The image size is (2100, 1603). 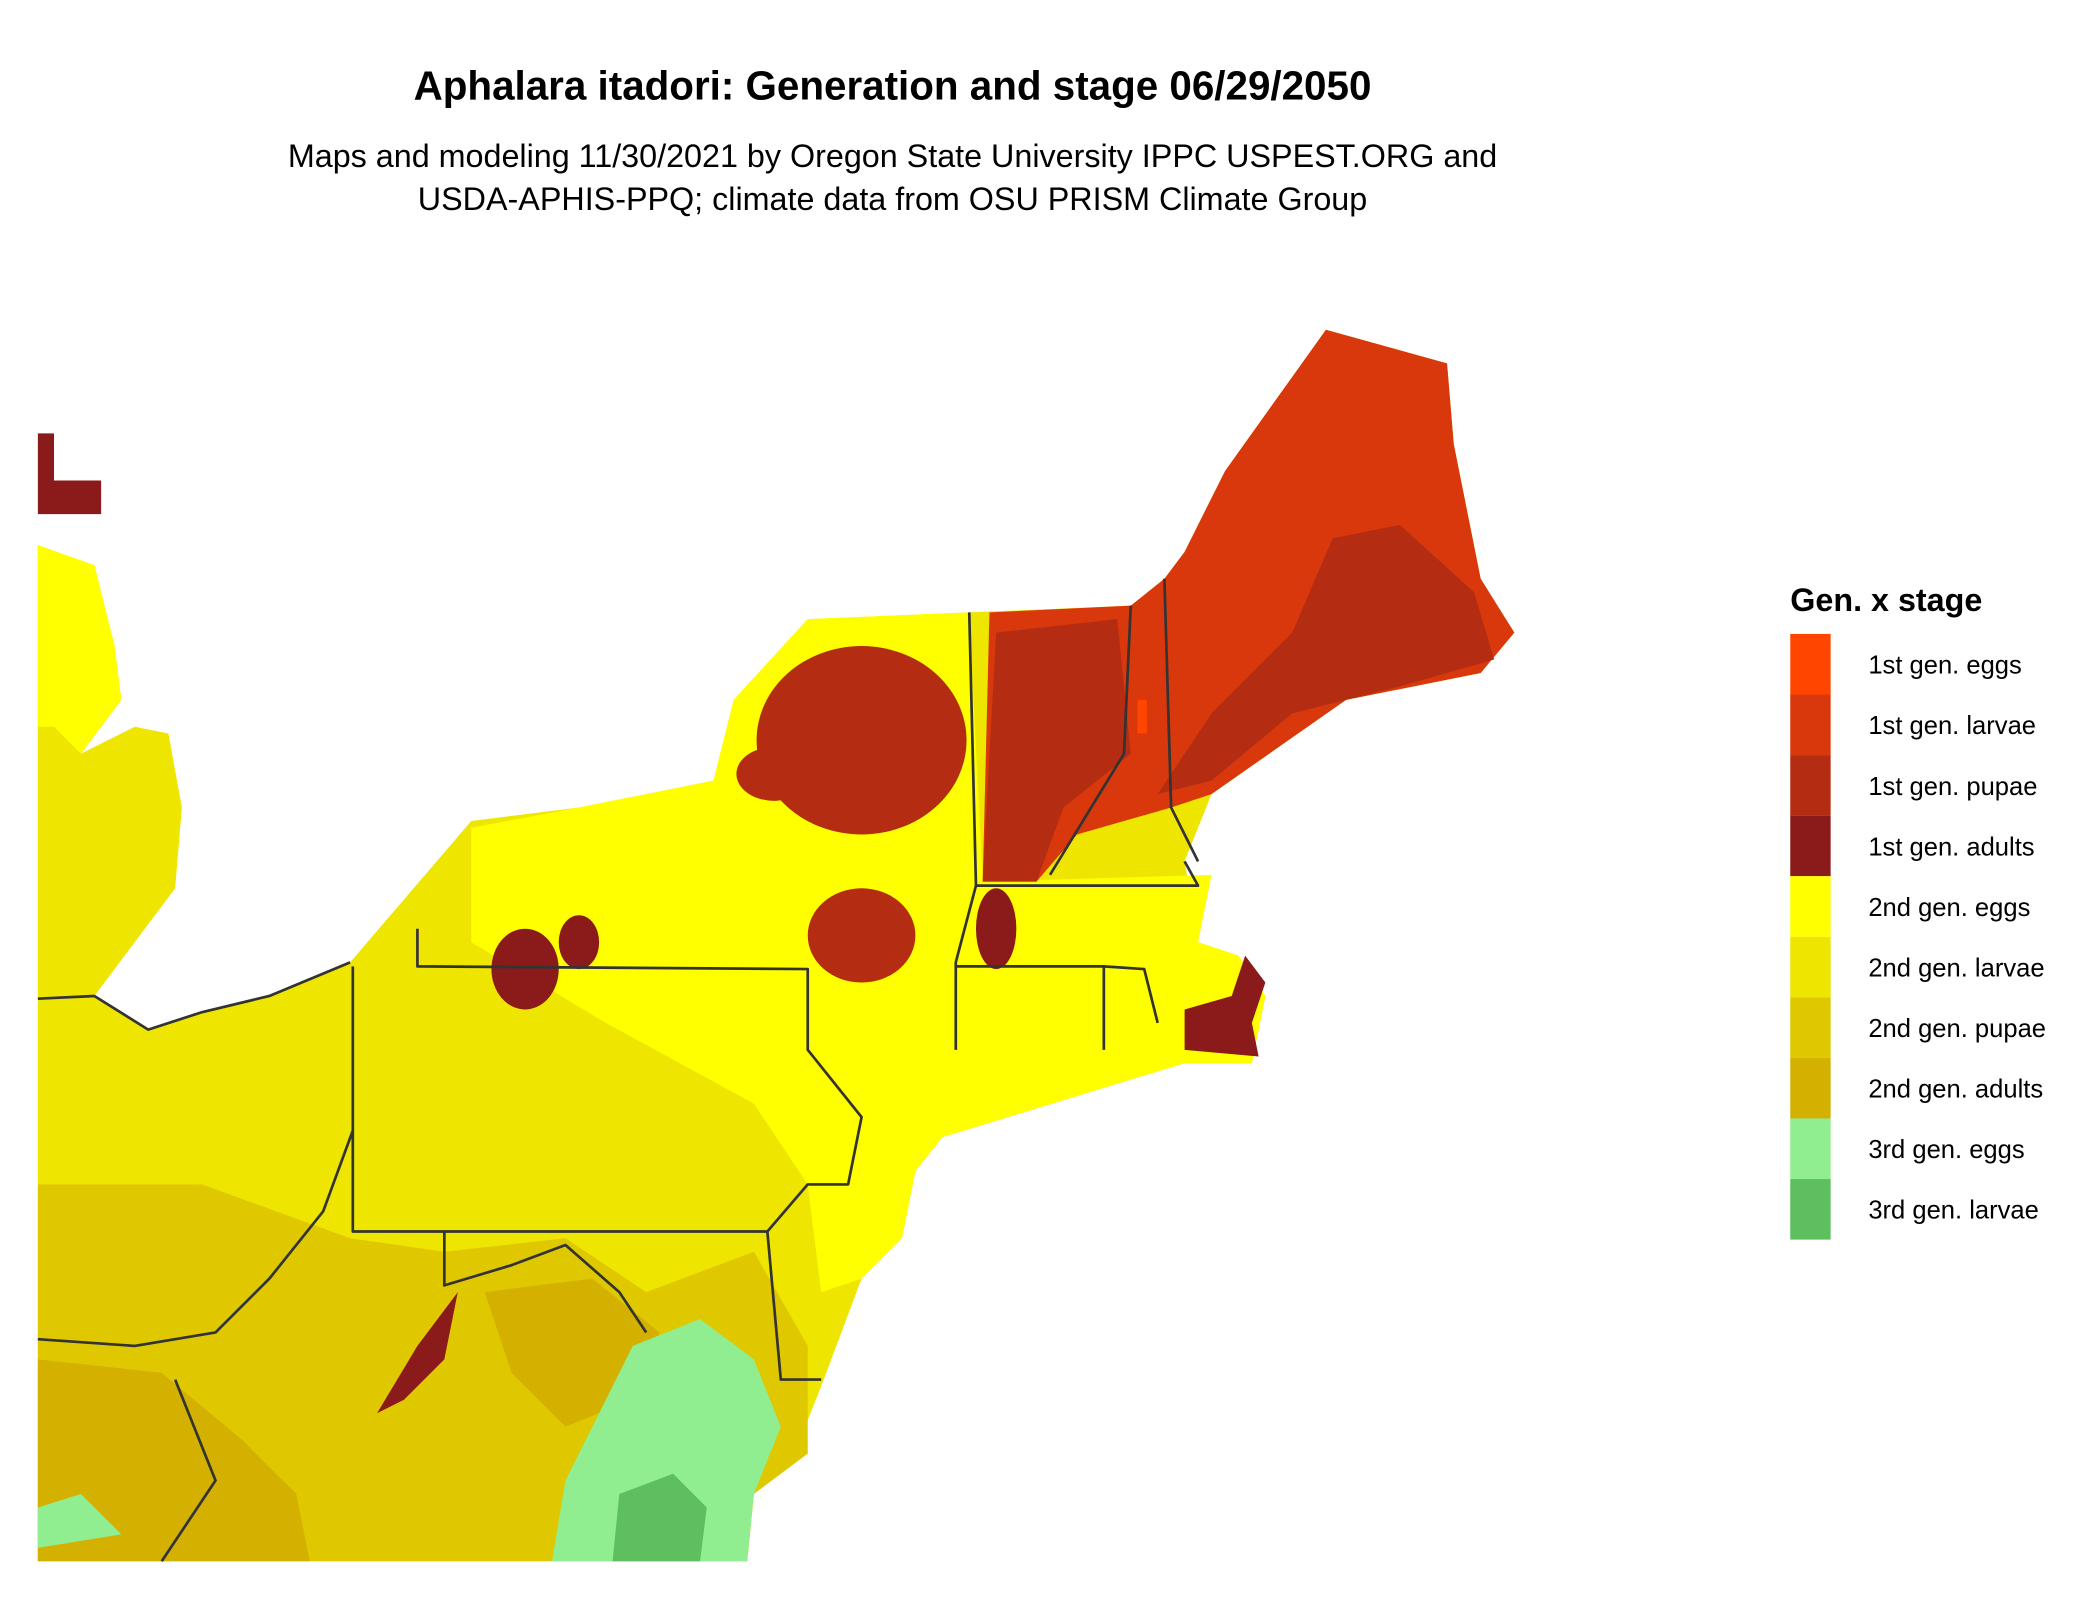 What do you see at coordinates (1951, 847) in the screenshot?
I see `legend-label: 1st gen. adults` at bounding box center [1951, 847].